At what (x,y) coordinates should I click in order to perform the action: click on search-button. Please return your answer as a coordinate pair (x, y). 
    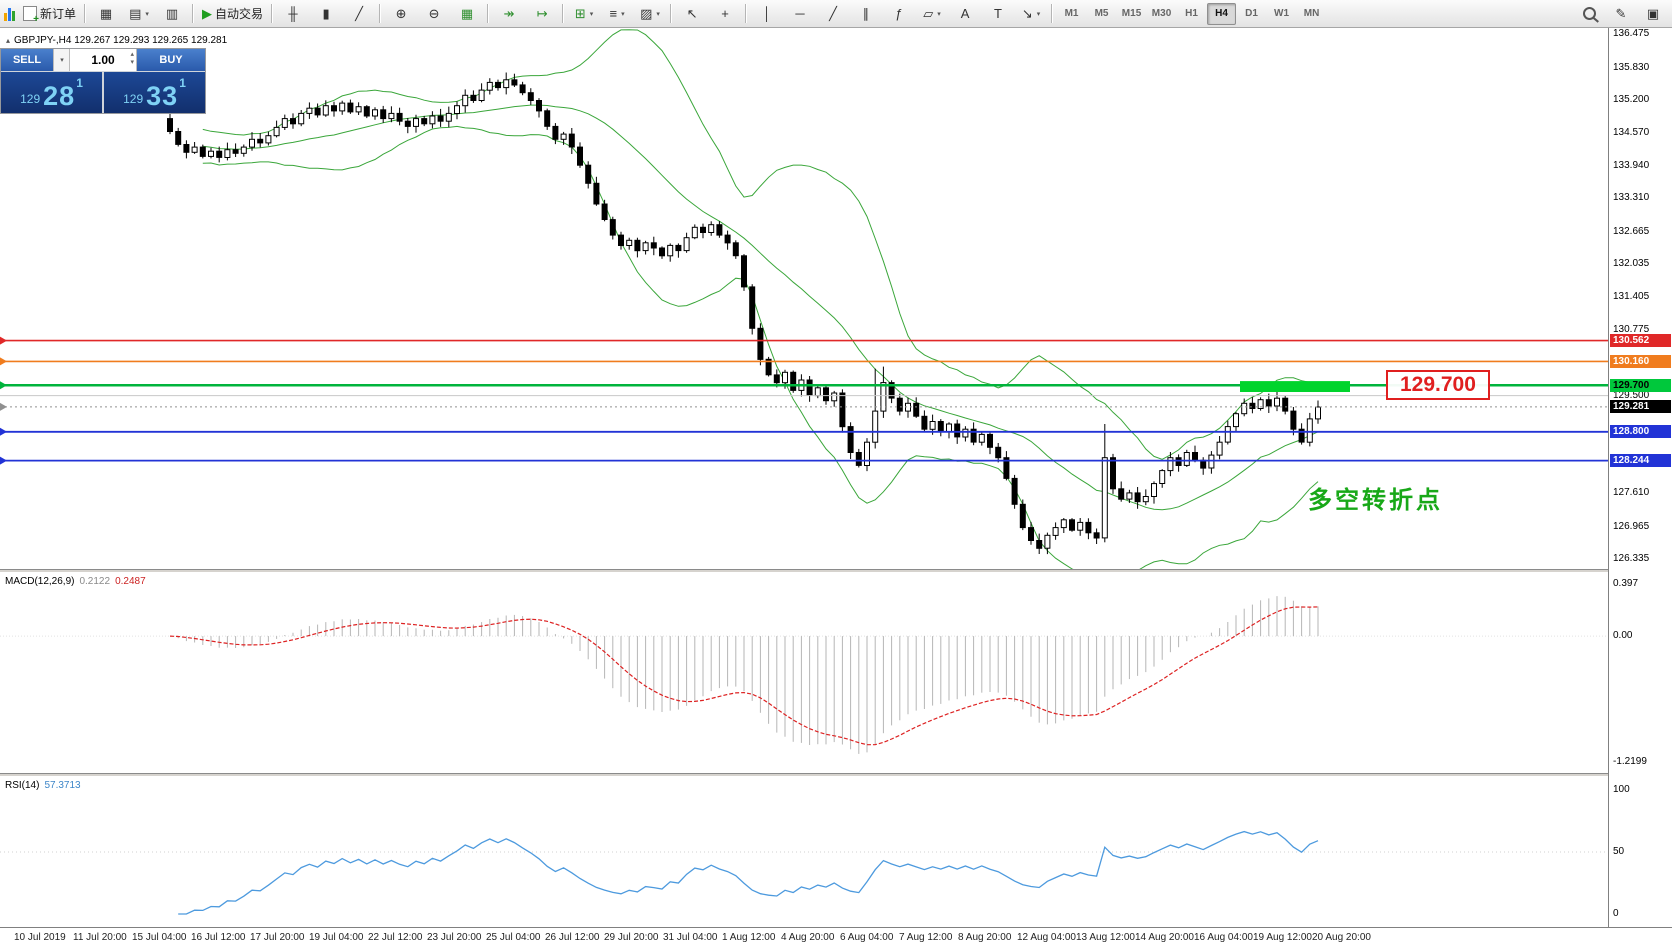
    Looking at the image, I should click on (1589, 14).